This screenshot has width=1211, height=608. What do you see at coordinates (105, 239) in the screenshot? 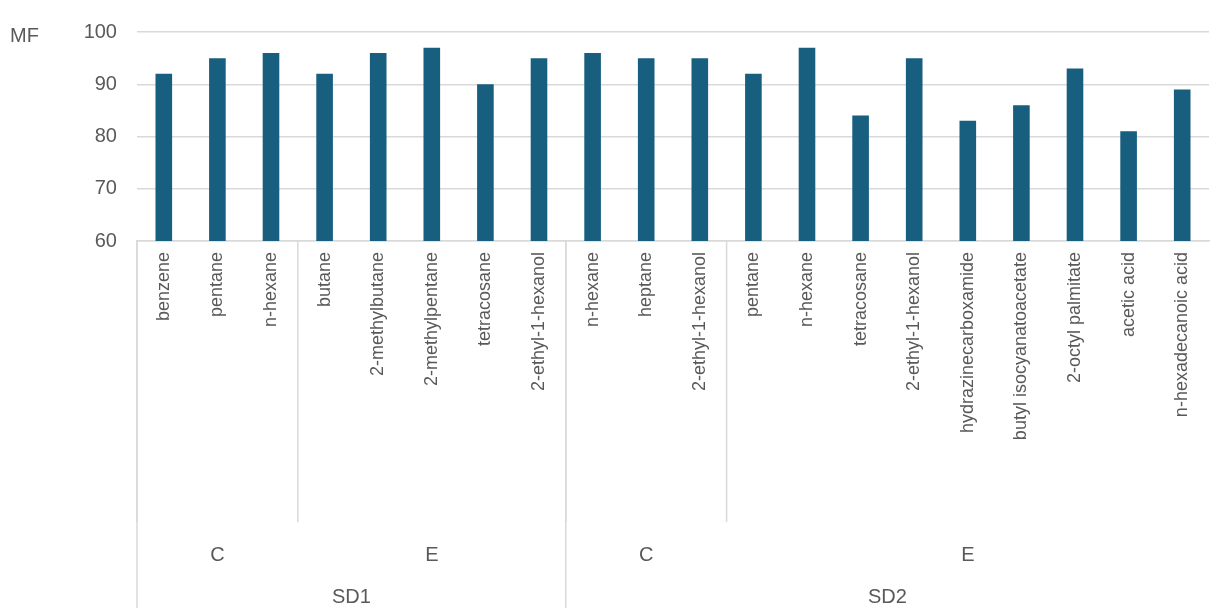
I see `y-tick-label: 60` at bounding box center [105, 239].